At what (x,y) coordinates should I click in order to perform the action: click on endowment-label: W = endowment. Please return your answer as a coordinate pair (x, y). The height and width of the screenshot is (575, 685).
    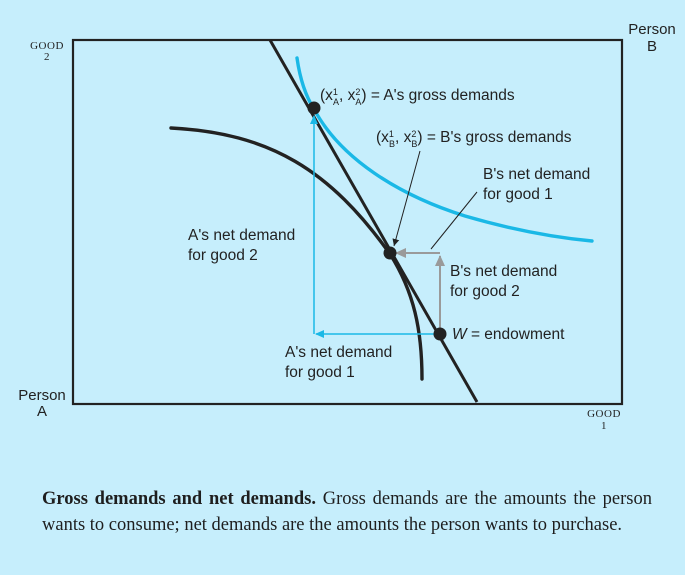
    Looking at the image, I should click on (508, 334).